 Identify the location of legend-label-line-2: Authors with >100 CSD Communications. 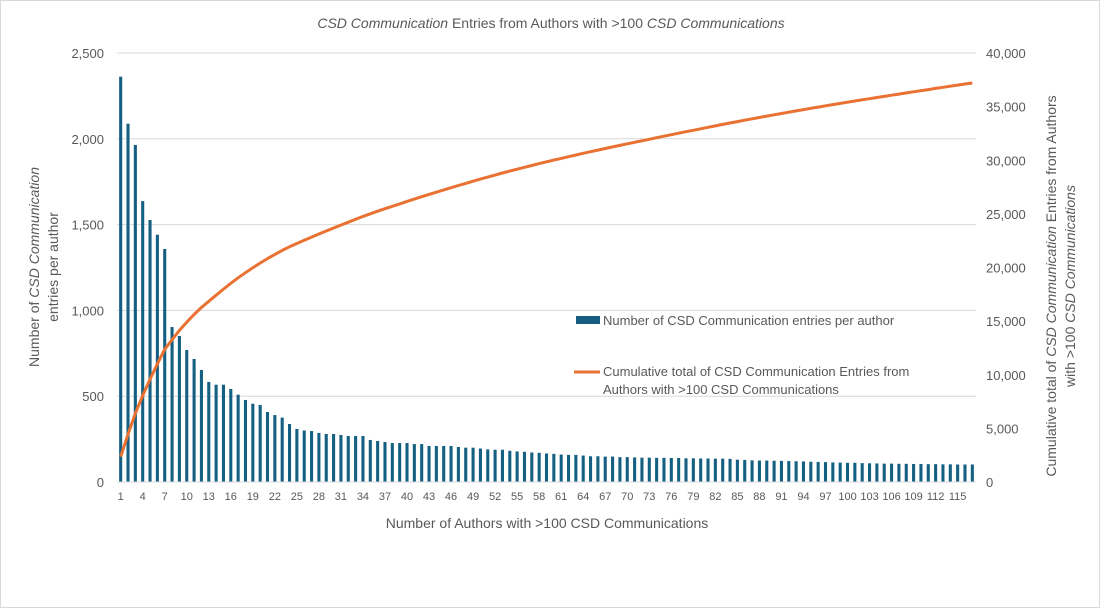
(721, 389).